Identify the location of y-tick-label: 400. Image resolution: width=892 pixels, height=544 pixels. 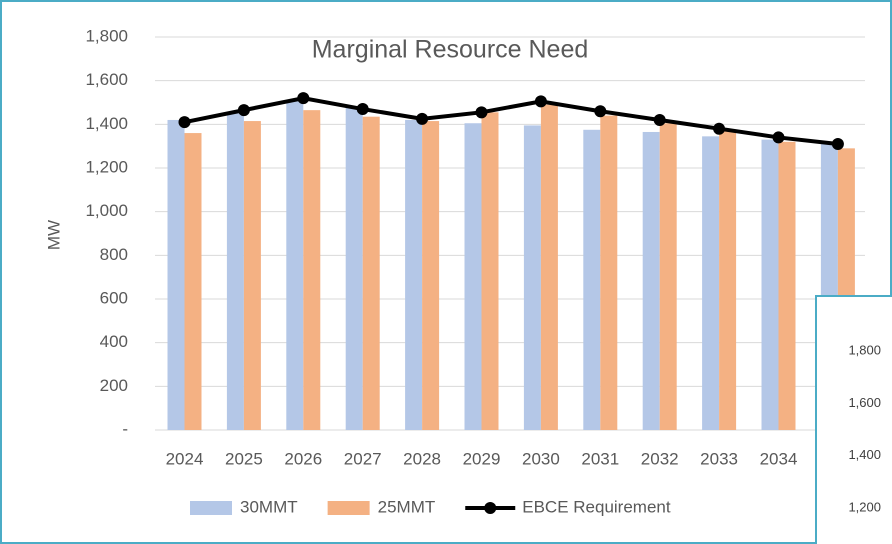
(114, 341).